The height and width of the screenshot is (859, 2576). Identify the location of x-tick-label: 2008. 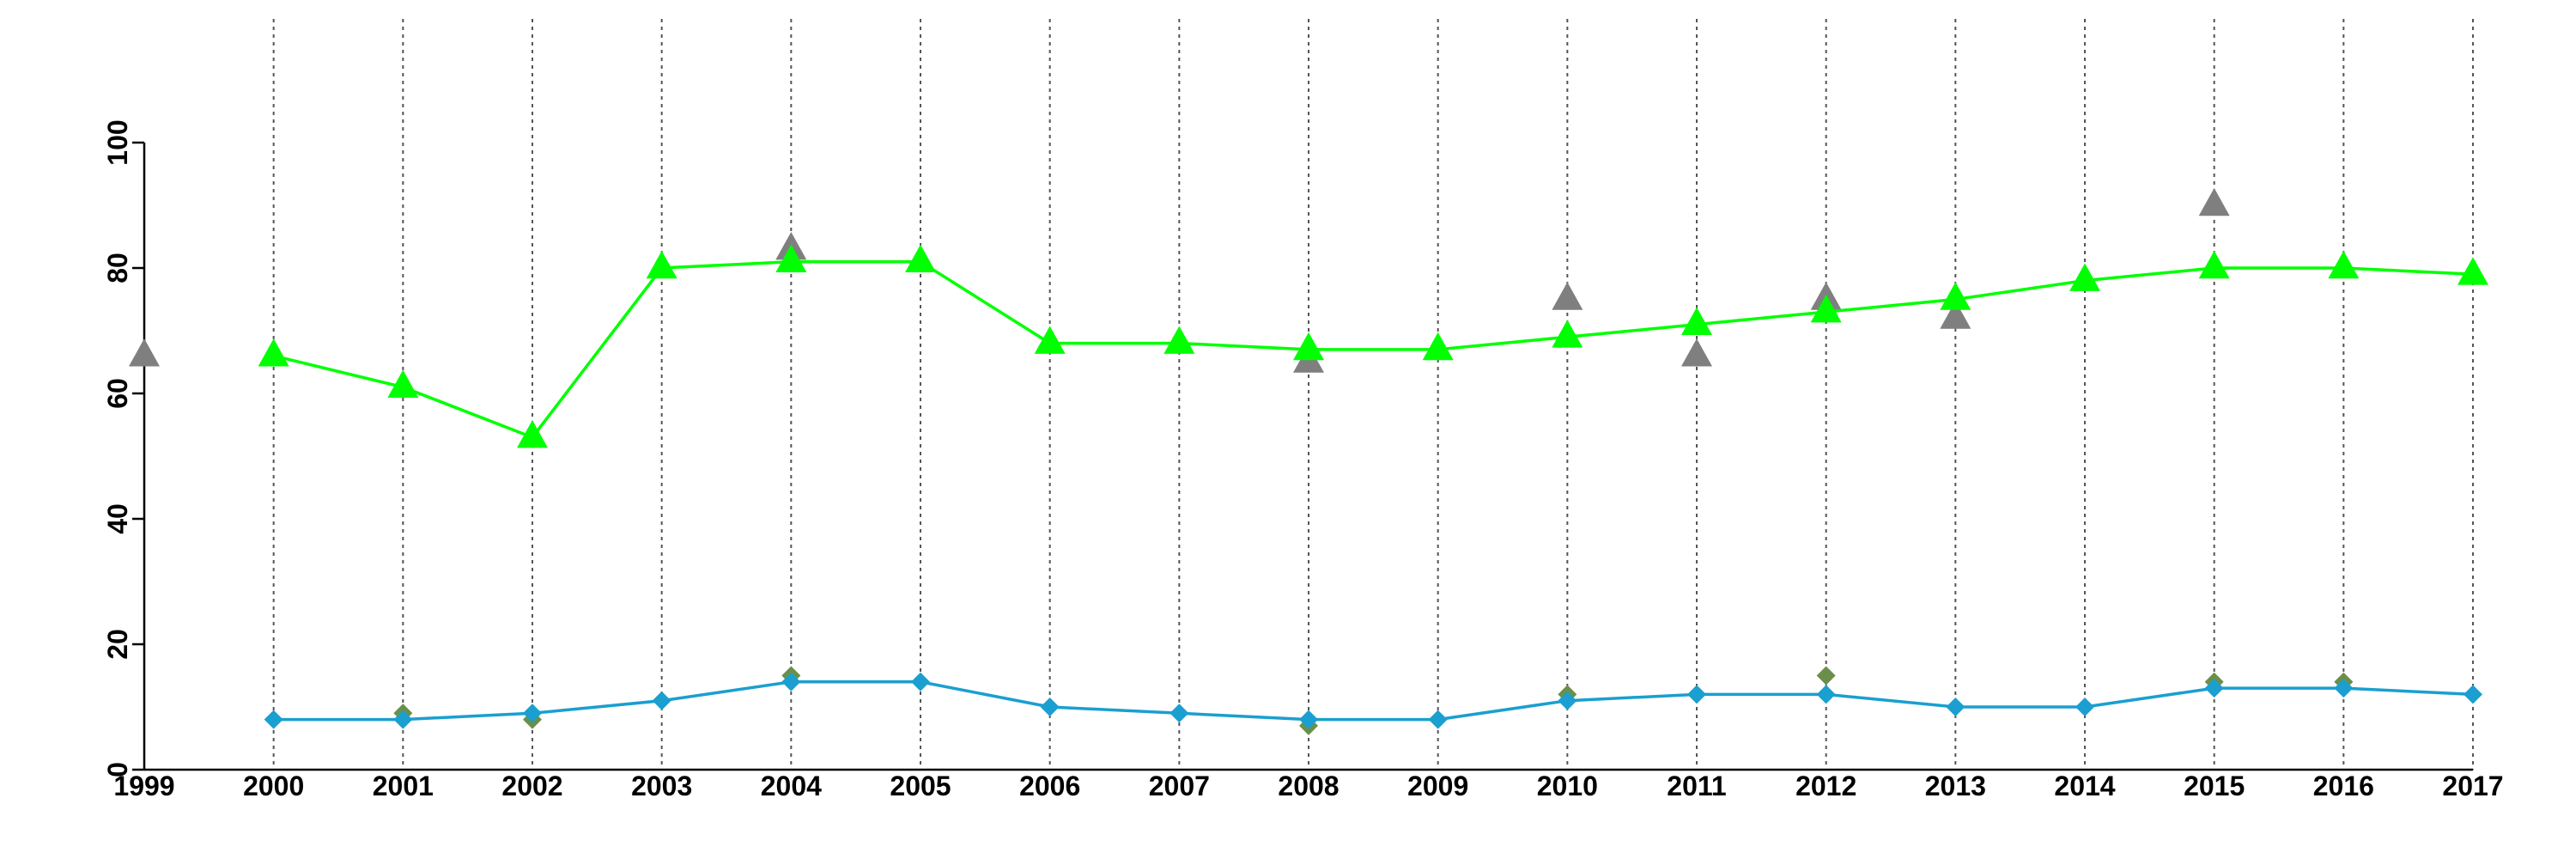
(1308, 786).